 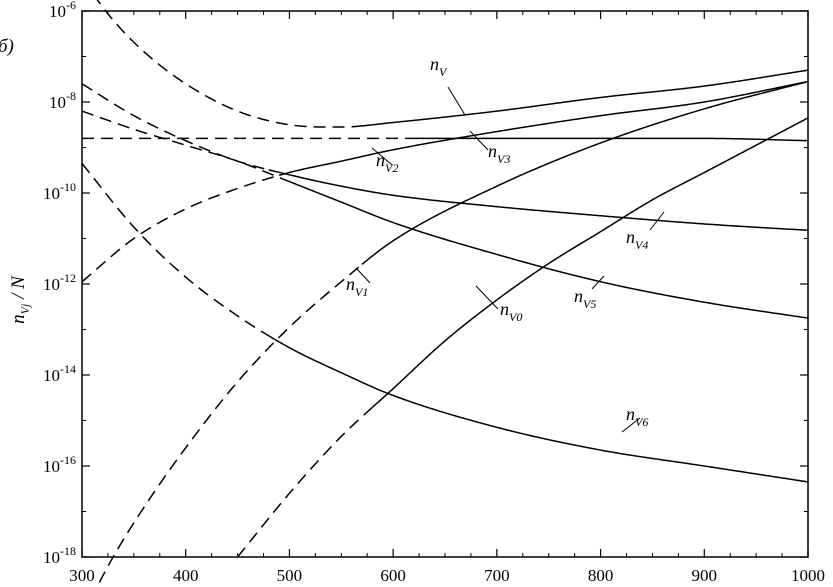 I want to click on x-tick-label: 900, so click(x=705, y=575).